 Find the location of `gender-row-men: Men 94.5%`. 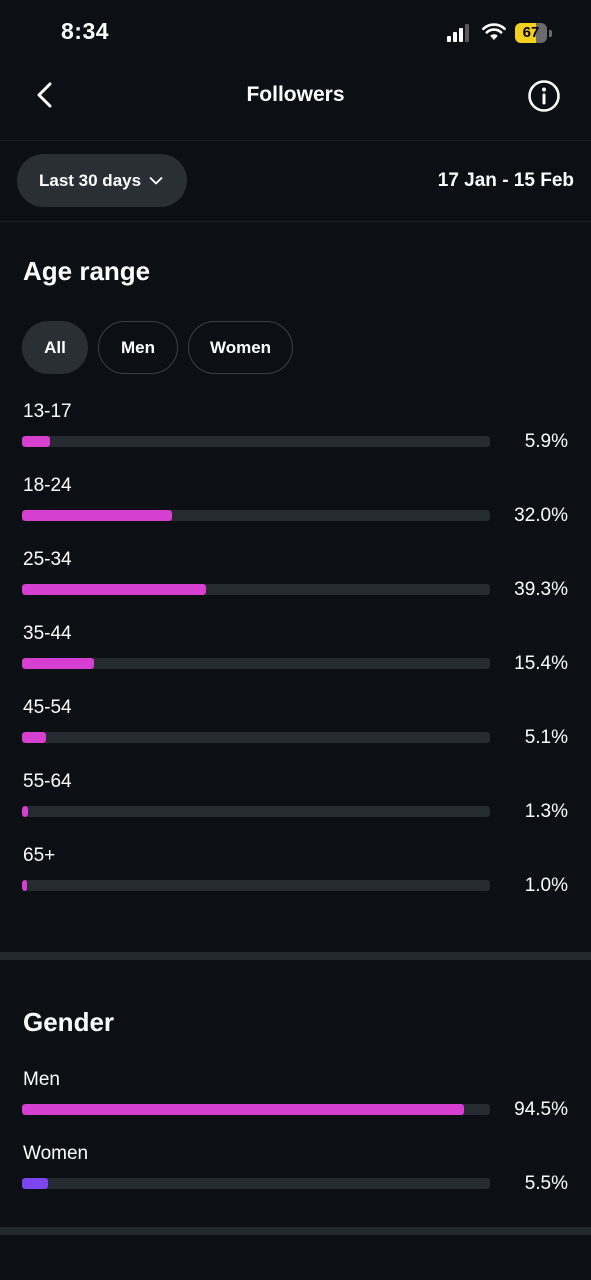

gender-row-men: Men 94.5% is located at coordinates (295, 1104).